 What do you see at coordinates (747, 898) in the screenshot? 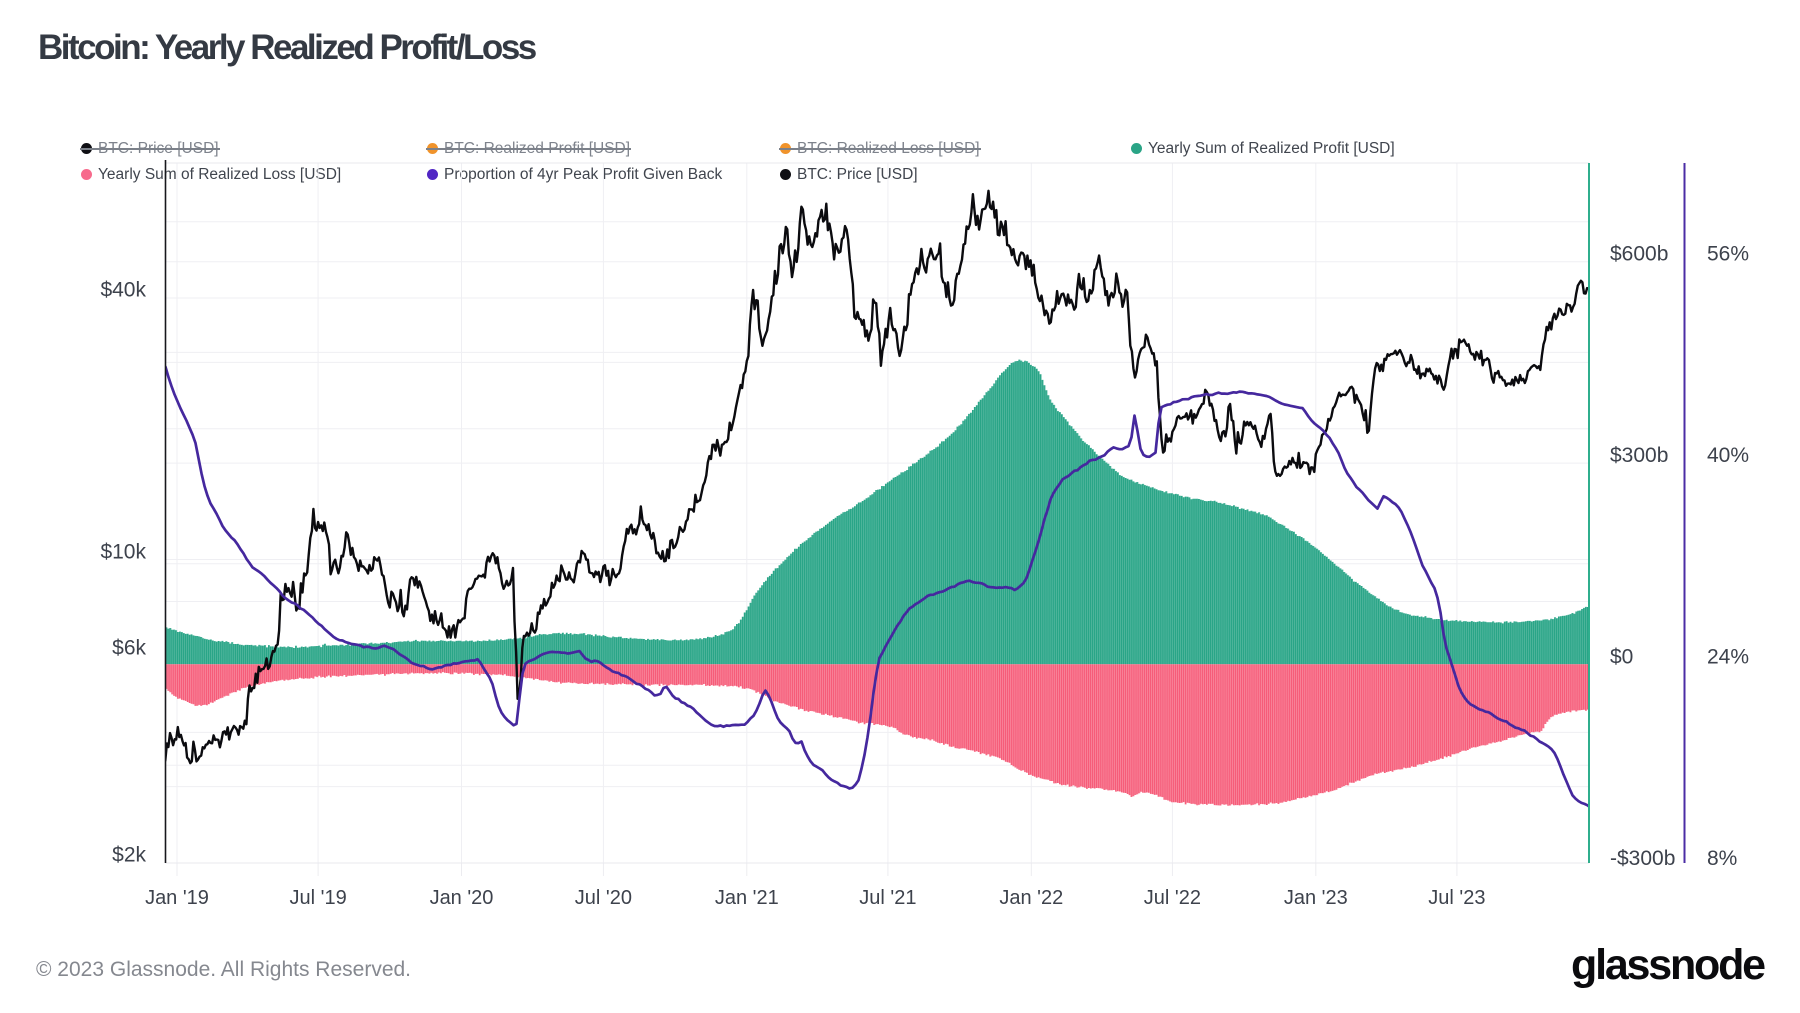
I see `svg-text: Jan '21` at bounding box center [747, 898].